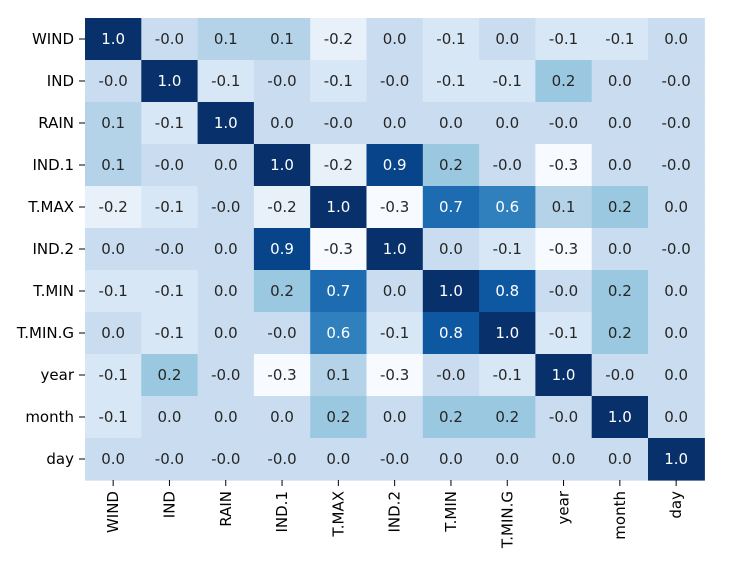 The width and height of the screenshot is (743, 573). What do you see at coordinates (507, 520) in the screenshot?
I see `x-tick-label: T.MIN.G` at bounding box center [507, 520].